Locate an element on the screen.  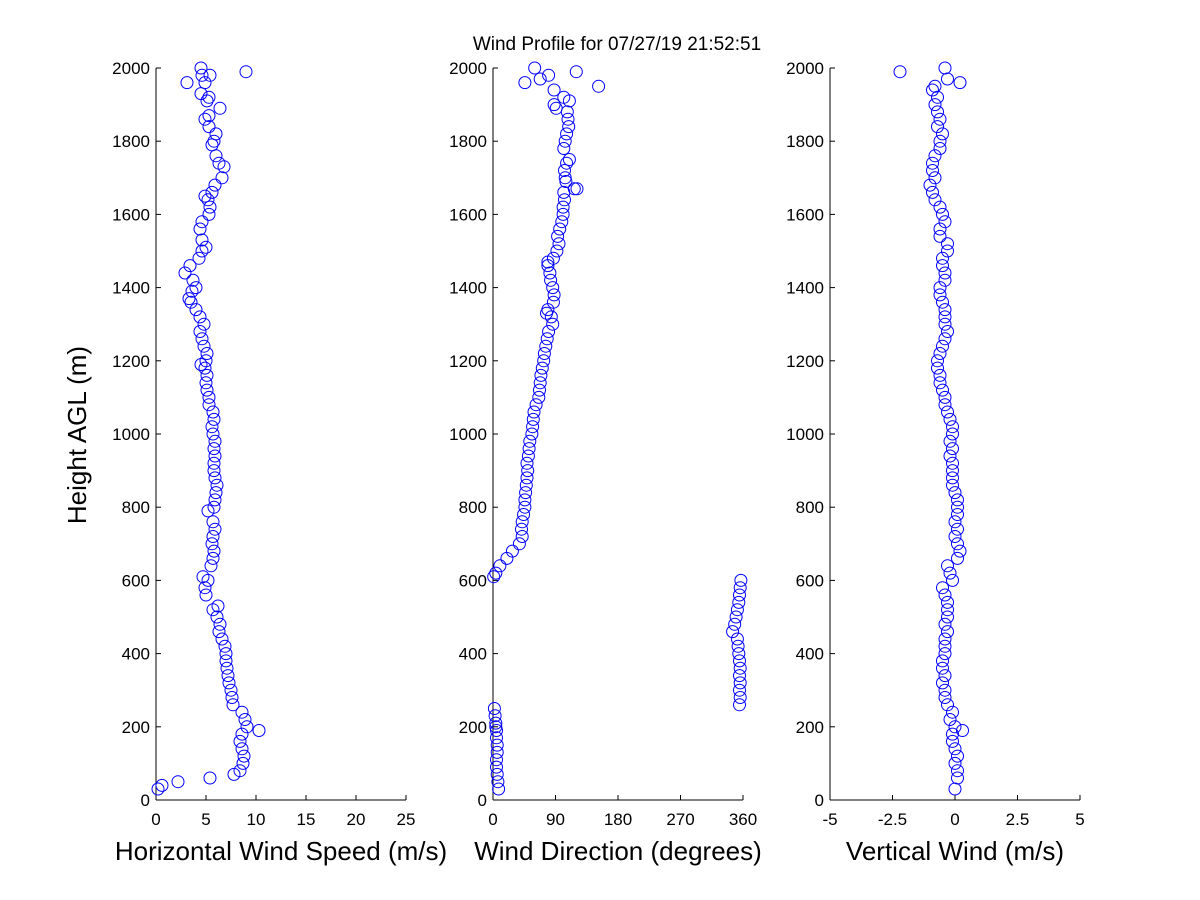
x-axis-label: Horizontal Wind Speed (m/s) is located at coordinates (281, 851).